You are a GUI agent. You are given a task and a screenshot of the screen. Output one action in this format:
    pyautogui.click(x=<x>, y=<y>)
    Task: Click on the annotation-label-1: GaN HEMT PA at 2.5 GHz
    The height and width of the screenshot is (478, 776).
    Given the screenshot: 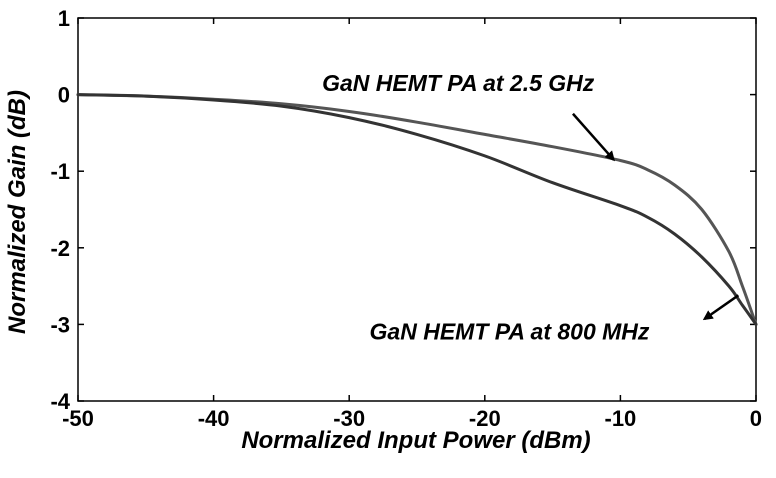 What is the action you would take?
    pyautogui.click(x=458, y=83)
    